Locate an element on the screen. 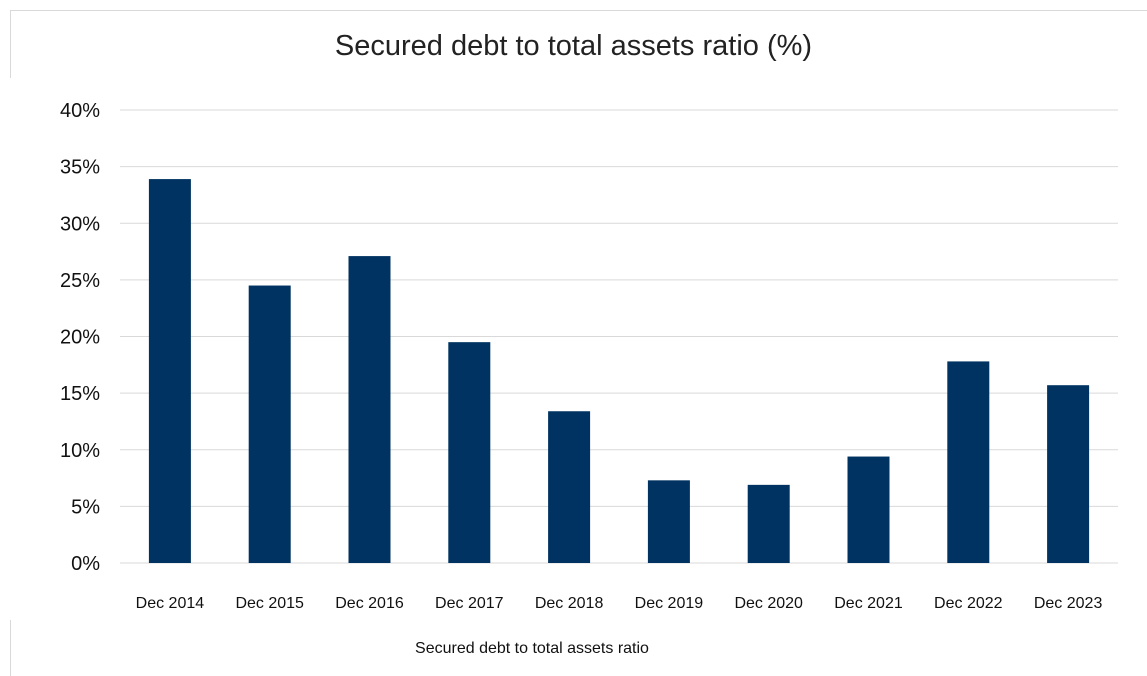  chart-frame-left-edge-top is located at coordinates (10, 44).